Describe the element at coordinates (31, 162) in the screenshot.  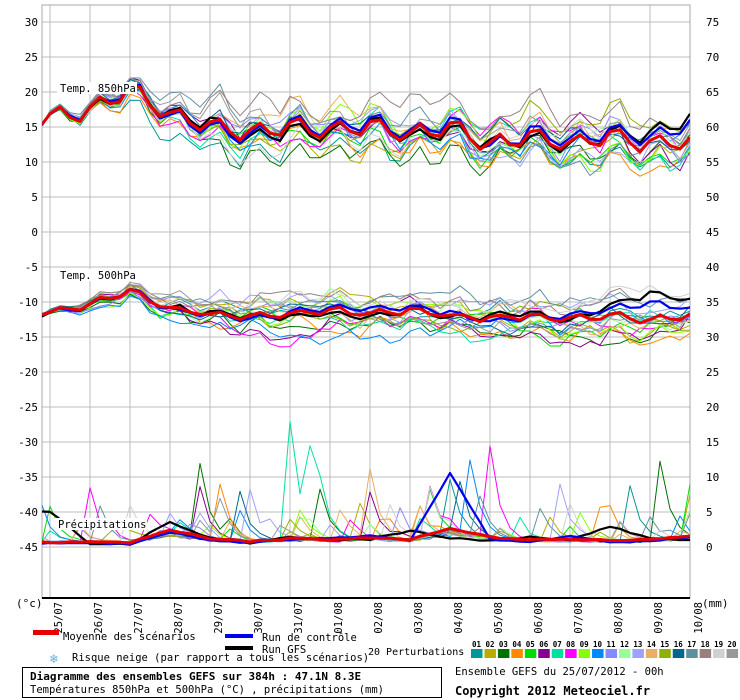
I see `y-axis-tick-label-left: 10` at that location.